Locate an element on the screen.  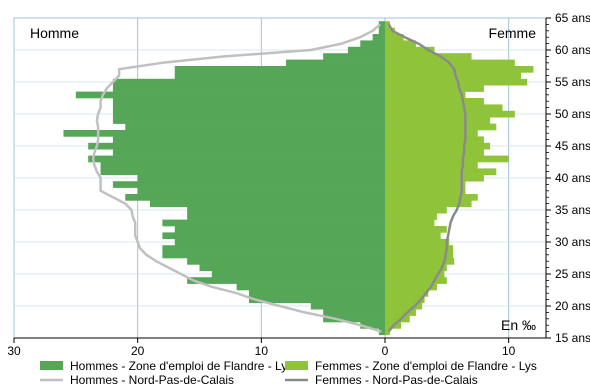
y-tick-label: 20 ans is located at coordinates (572, 306).